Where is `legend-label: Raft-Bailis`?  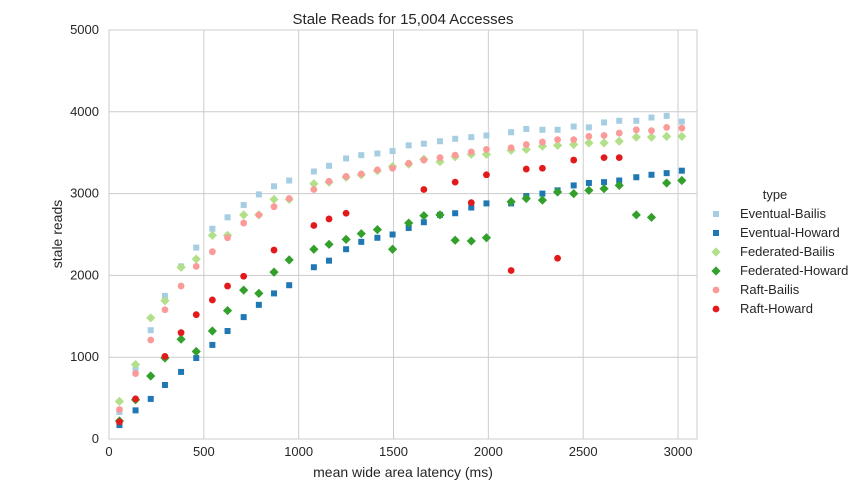 legend-label: Raft-Bailis is located at coordinates (770, 289).